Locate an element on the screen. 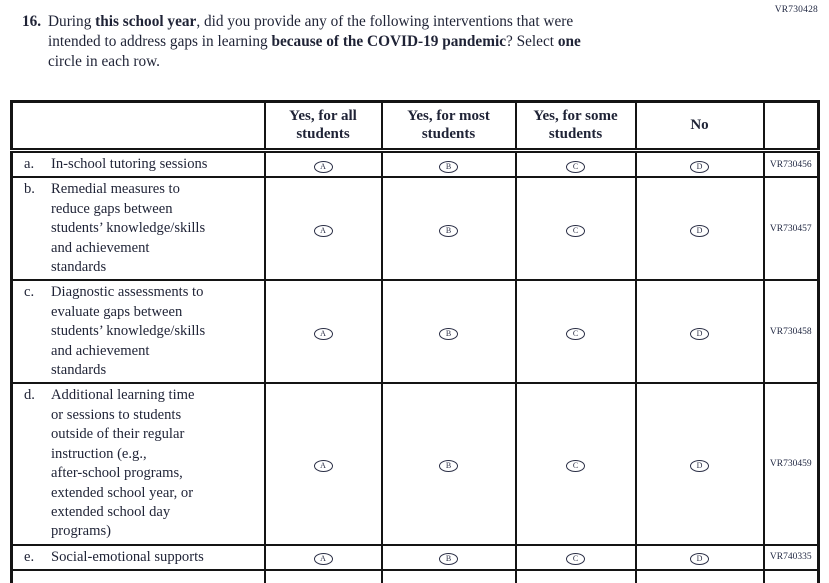 The height and width of the screenshot is (583, 829). bubble-row-a-option-d: D is located at coordinates (699, 166).